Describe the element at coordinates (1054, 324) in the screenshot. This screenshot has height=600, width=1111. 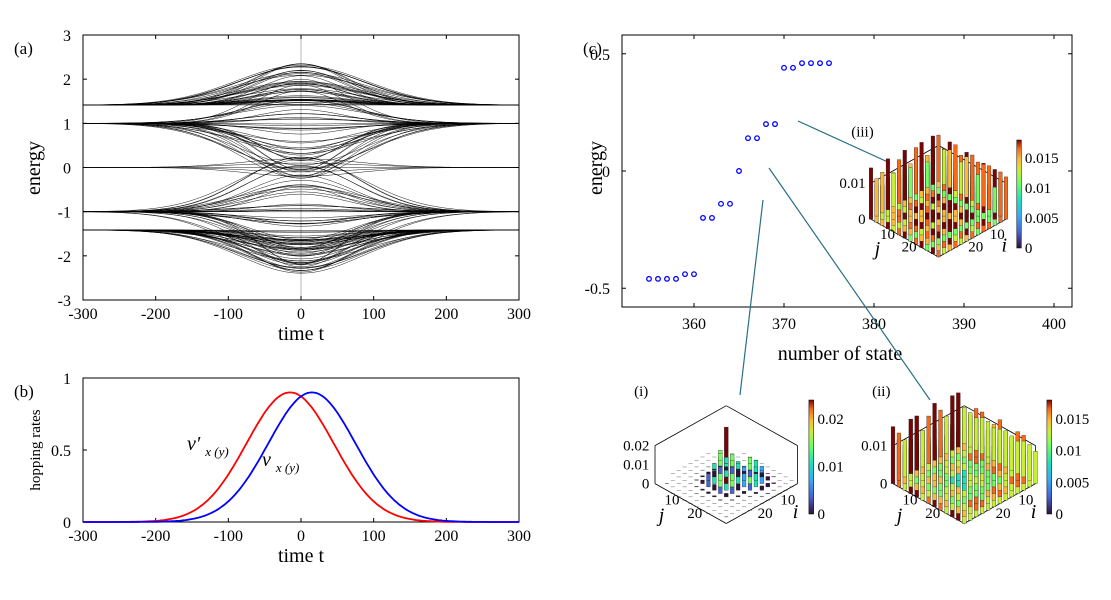
I see `chart-c-xtick-label: 400` at that location.